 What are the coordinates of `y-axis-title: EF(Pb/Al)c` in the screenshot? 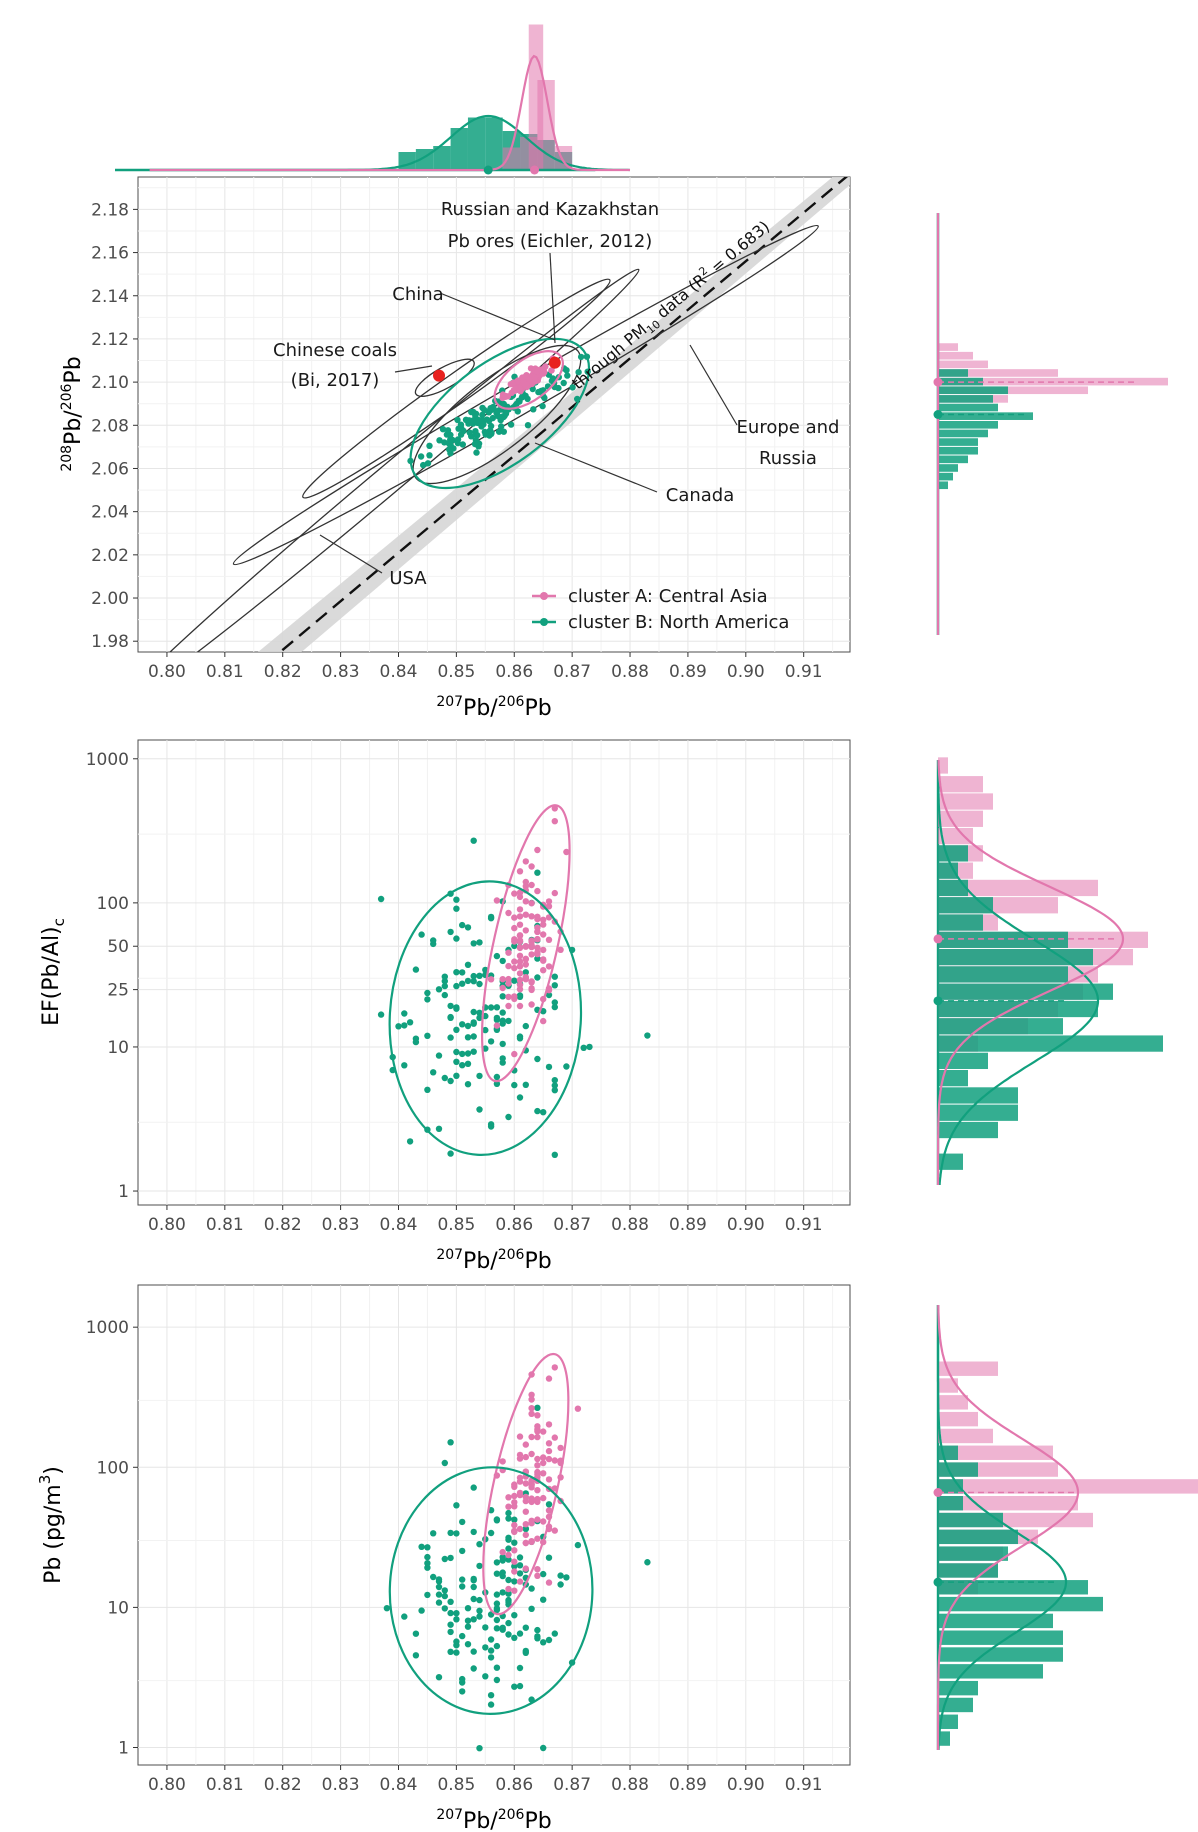 It's located at (53, 972).